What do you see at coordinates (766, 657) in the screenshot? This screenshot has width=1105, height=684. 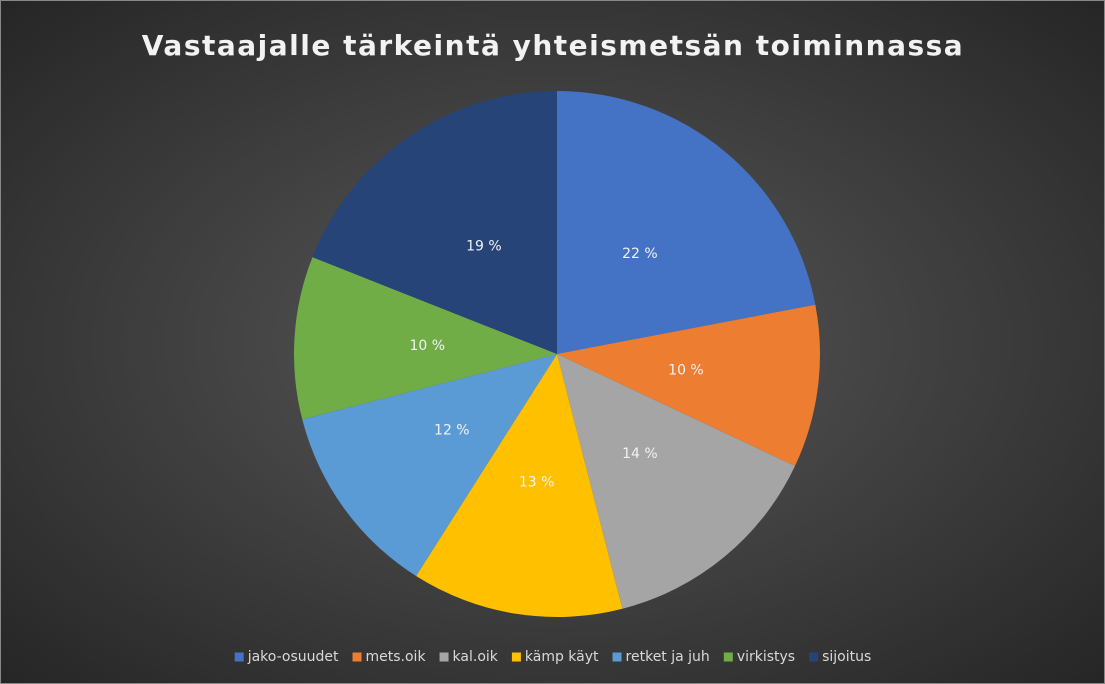 I see `legend-label: virkistys` at bounding box center [766, 657].